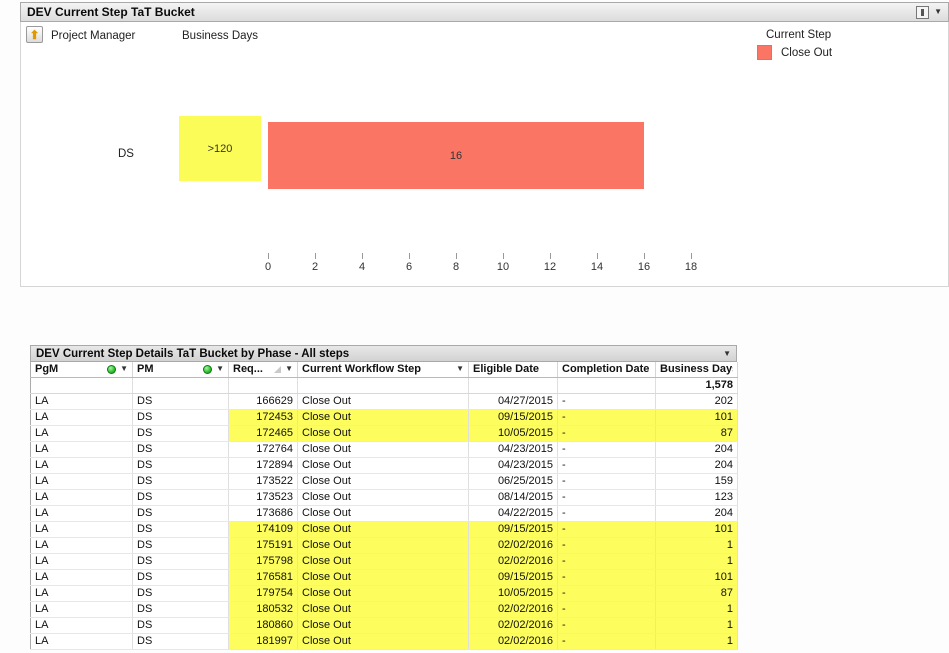  What do you see at coordinates (220, 36) in the screenshot?
I see `measure-label: Business Days` at bounding box center [220, 36].